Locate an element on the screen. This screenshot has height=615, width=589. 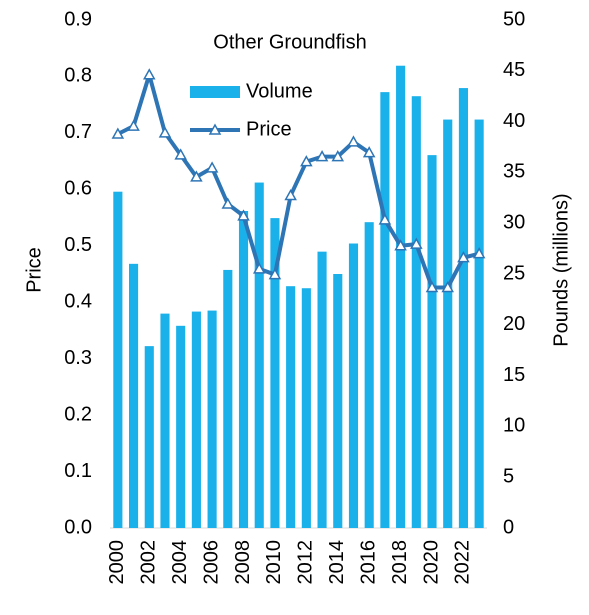
x-tick-label: 2006 is located at coordinates (211, 562).